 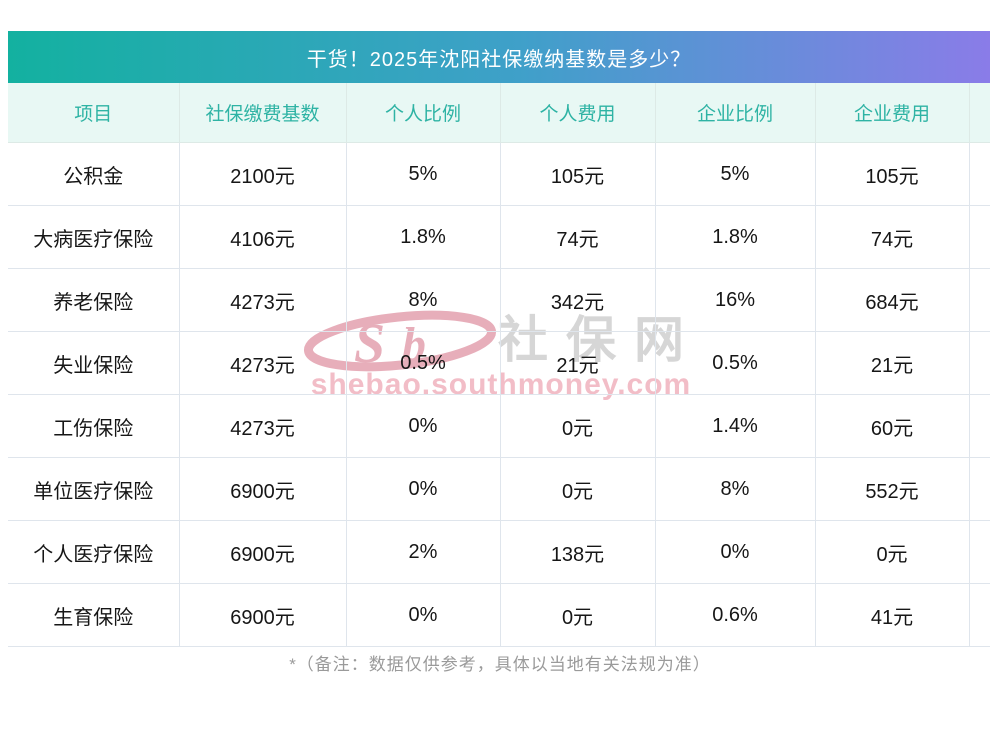 I want to click on column-header: 企业费用, so click(x=892, y=113).